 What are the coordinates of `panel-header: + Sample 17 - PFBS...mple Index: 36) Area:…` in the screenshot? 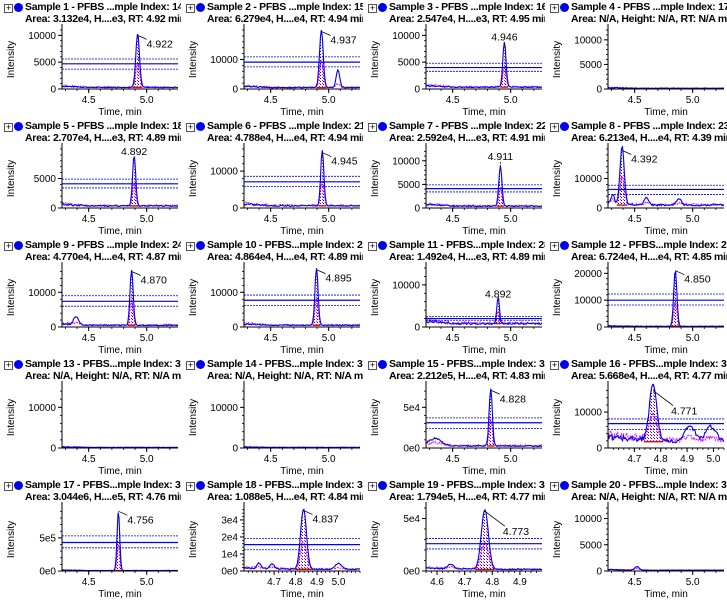 It's located at (90, 492).